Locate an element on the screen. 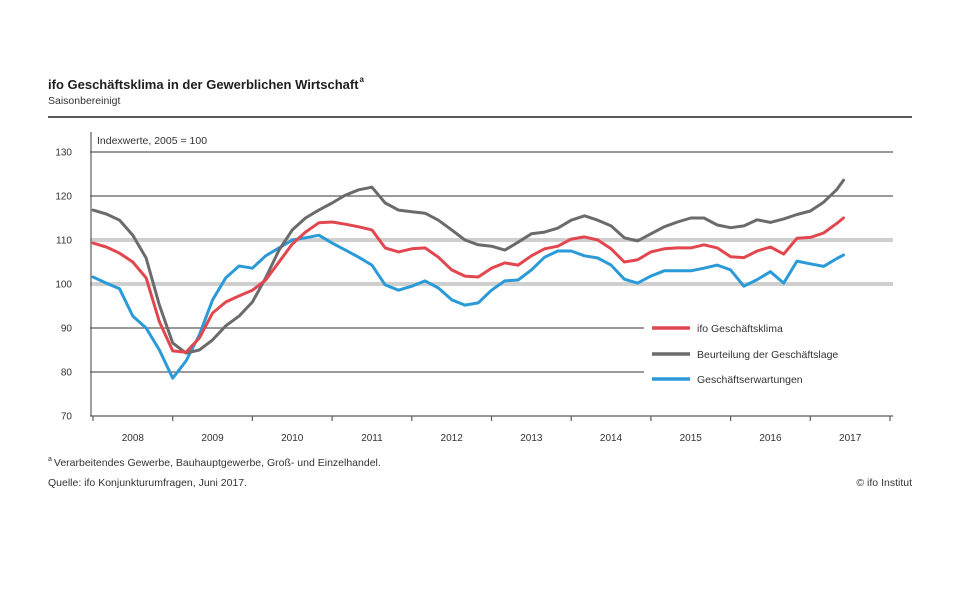 This screenshot has height=590, width=960. x-tick-label: 2016 is located at coordinates (770, 438).